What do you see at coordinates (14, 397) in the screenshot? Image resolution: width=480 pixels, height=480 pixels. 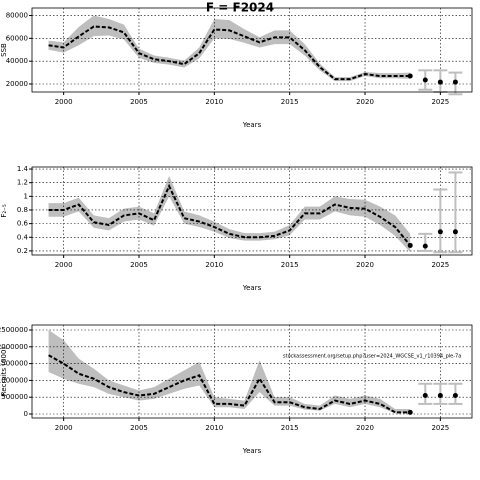 I see `y-tick-label: 500000` at bounding box center [14, 397].